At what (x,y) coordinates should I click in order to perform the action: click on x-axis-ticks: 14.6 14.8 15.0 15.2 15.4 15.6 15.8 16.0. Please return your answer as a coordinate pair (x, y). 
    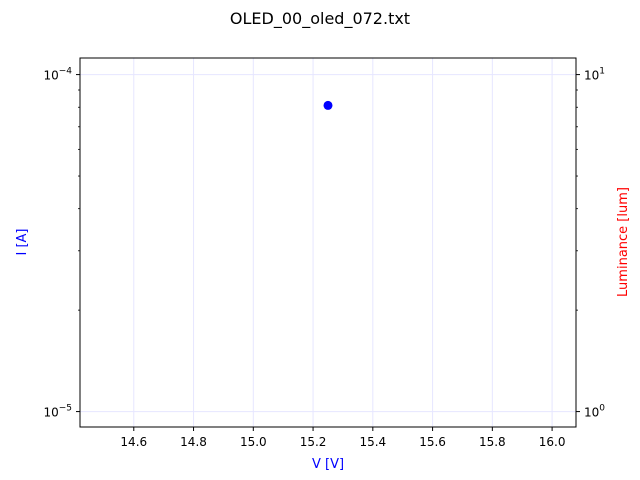
    Looking at the image, I should click on (342, 438).